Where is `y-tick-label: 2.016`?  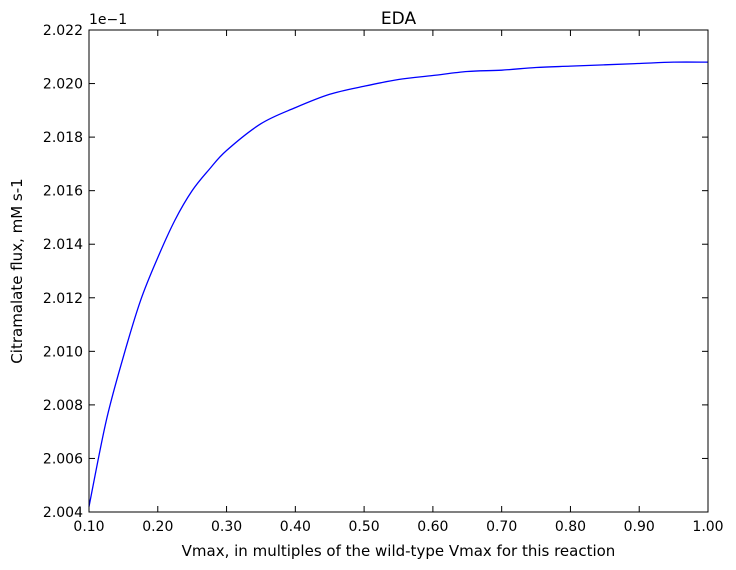
y-tick-label: 2.016 is located at coordinates (63, 192).